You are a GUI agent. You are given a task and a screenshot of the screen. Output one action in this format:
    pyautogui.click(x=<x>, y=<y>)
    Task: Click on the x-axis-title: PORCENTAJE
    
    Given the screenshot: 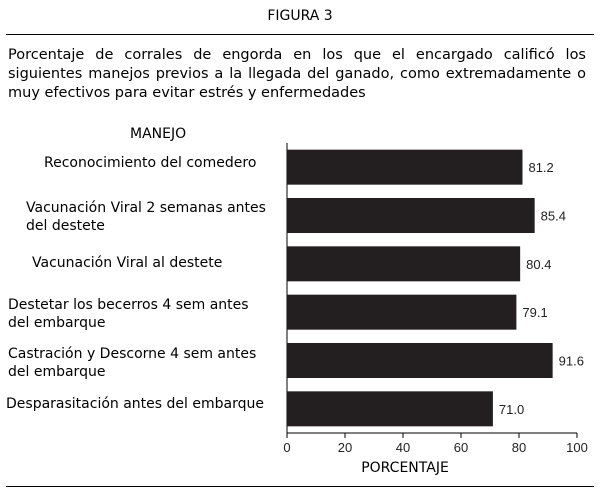 What is the action you would take?
    pyautogui.click(x=405, y=468)
    